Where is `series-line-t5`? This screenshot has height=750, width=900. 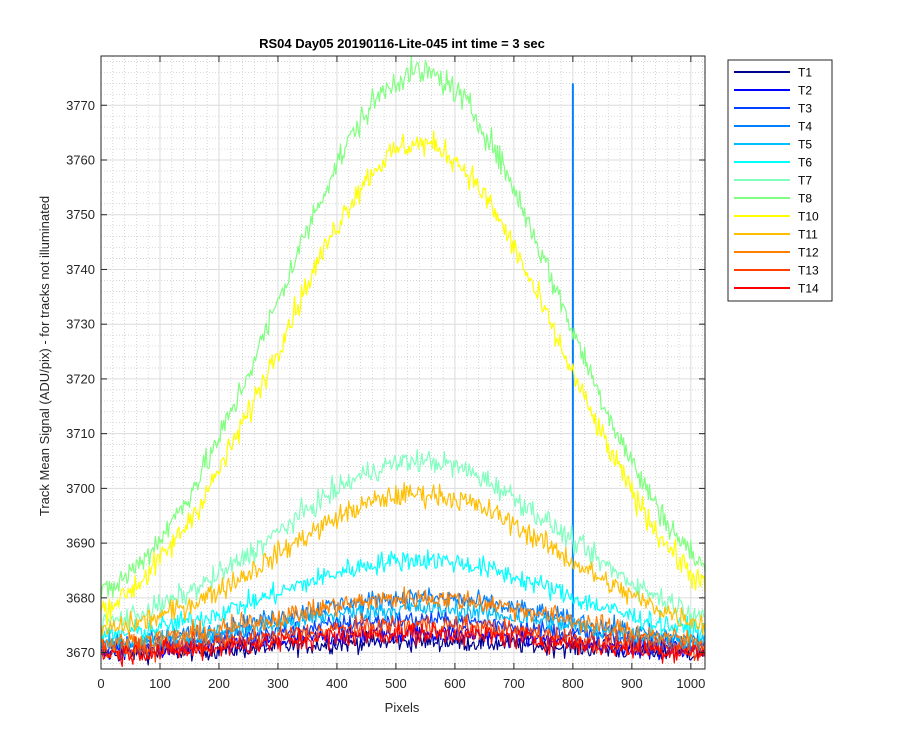 series-line-t5 is located at coordinates (403, 628).